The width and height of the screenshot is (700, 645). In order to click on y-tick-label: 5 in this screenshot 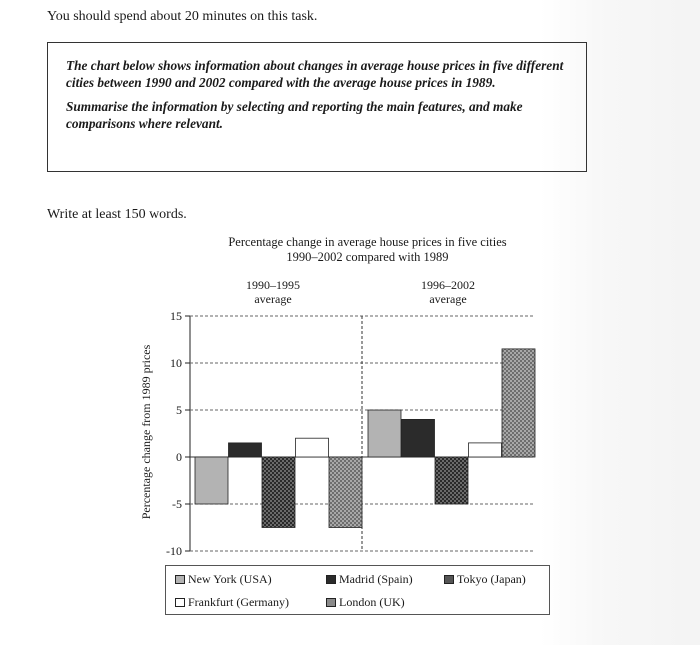, I will do `click(179, 410)`.